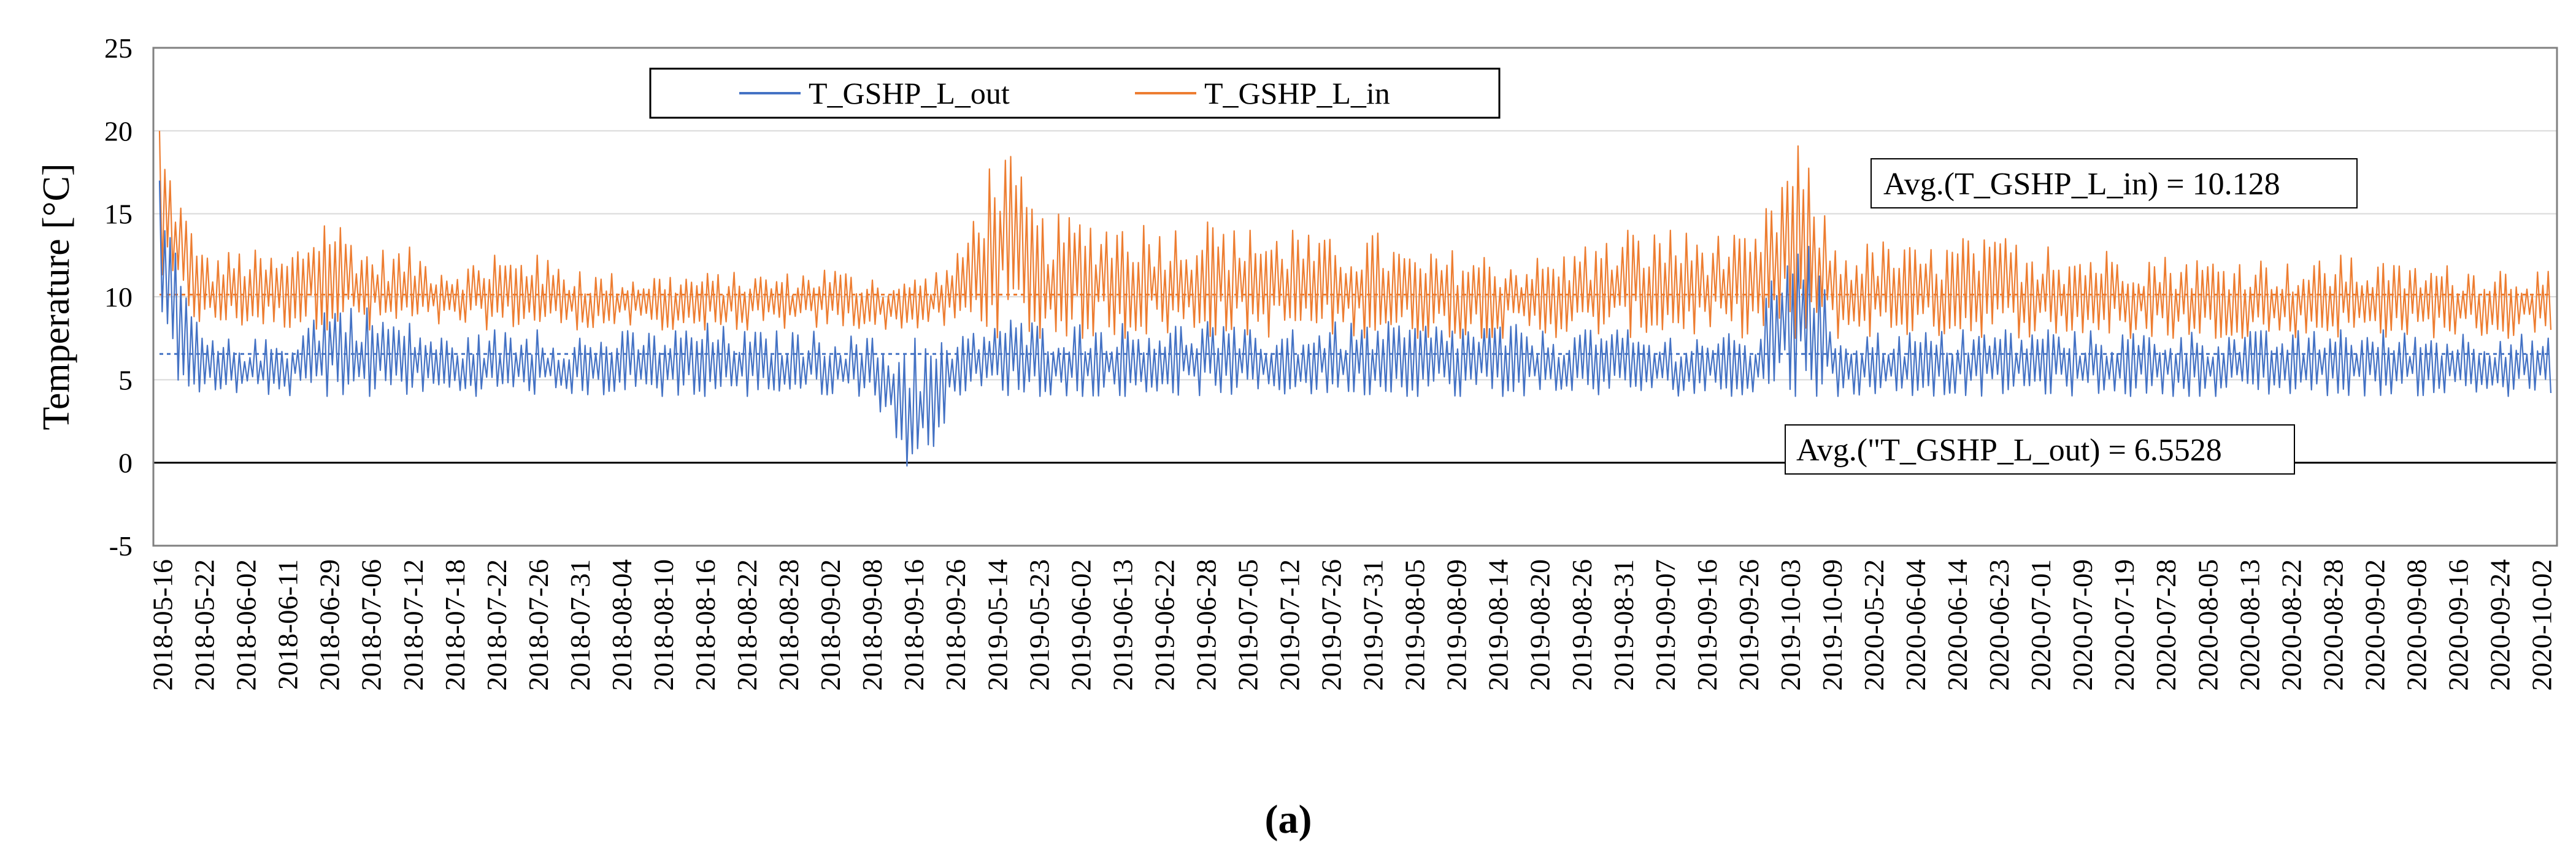 The image size is (2576, 867). Describe the element at coordinates (414, 625) in the screenshot. I see `x-tick-label: 2018-07-12` at that location.